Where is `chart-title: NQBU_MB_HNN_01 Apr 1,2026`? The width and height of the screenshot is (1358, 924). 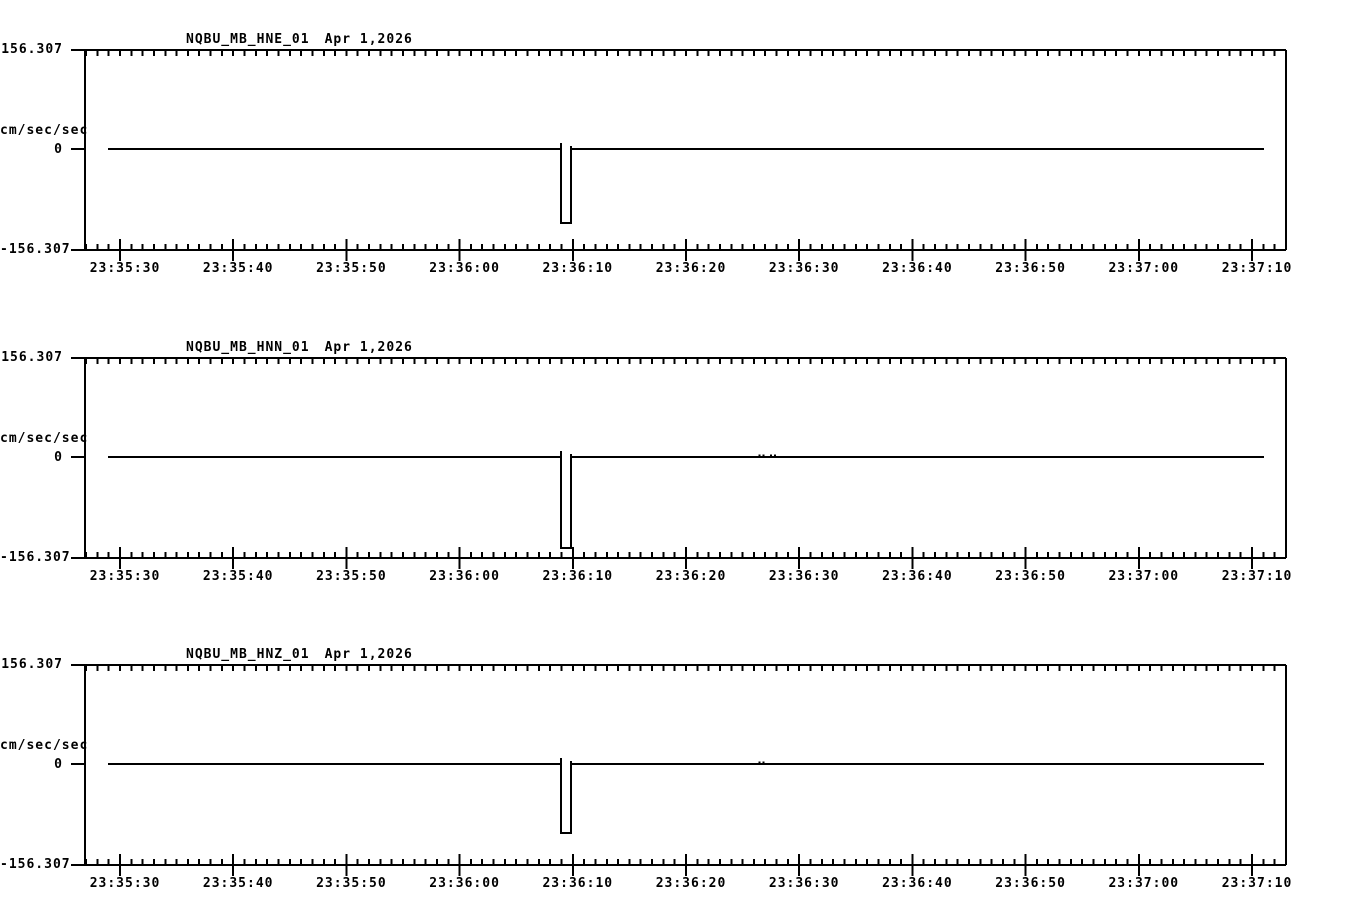 chart-title: NQBU_MB_HNN_01 Apr 1,2026 is located at coordinates (299, 348).